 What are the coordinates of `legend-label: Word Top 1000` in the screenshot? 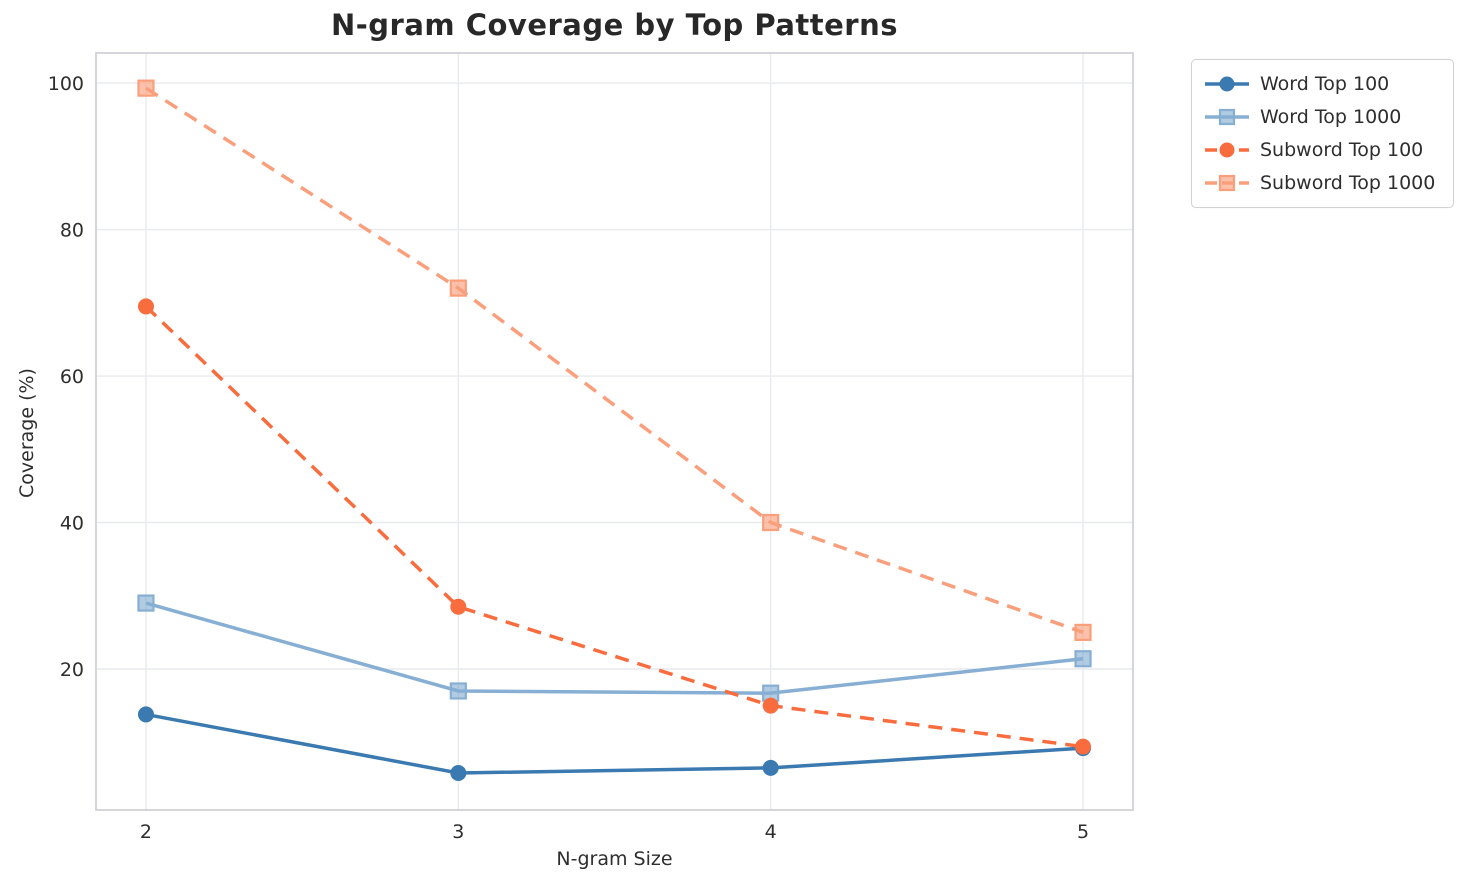 It's located at (1331, 117).